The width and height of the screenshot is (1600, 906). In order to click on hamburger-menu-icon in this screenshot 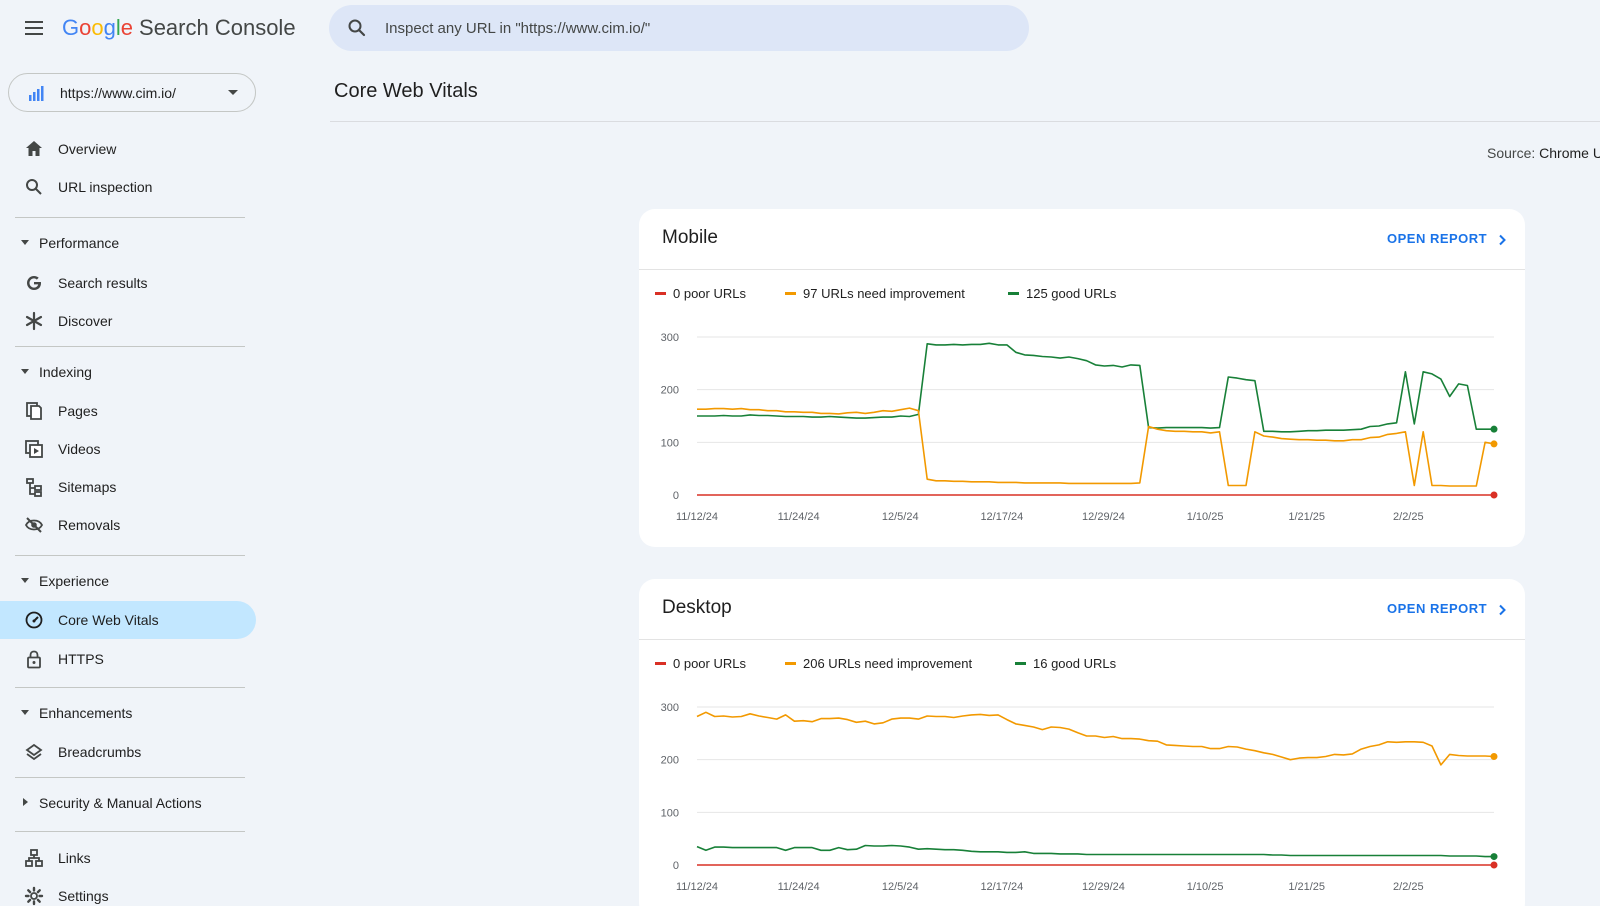, I will do `click(34, 28)`.